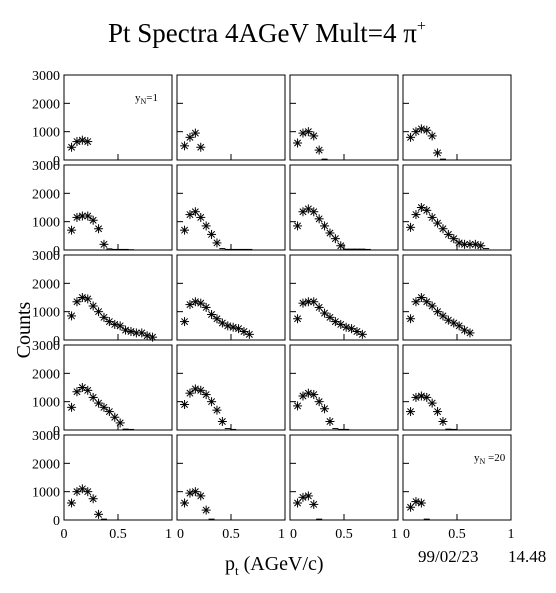  I want to click on panel-1: 0 1000 2000 3000, so click(102, 119).